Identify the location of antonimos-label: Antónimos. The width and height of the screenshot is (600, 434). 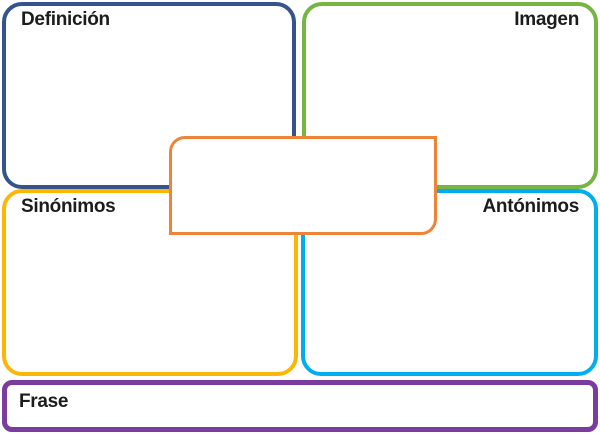
(530, 206).